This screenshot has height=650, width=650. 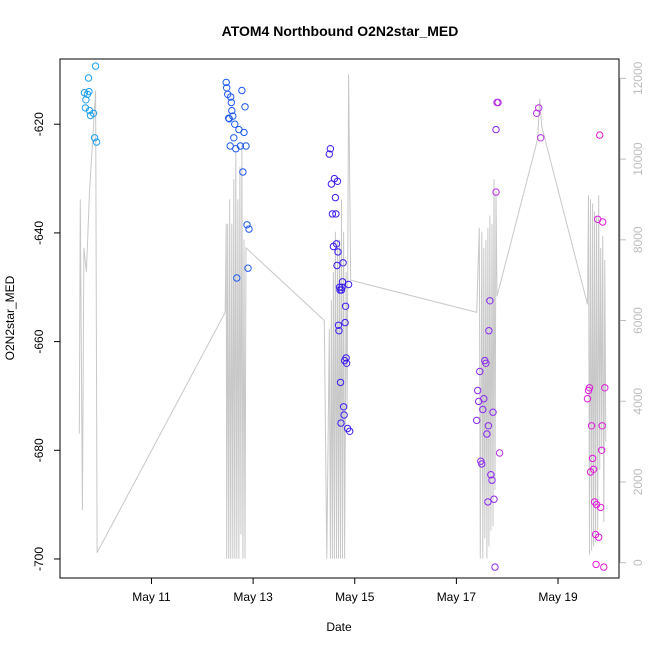 I want to click on y-tick-label: -640, so click(x=39, y=233).